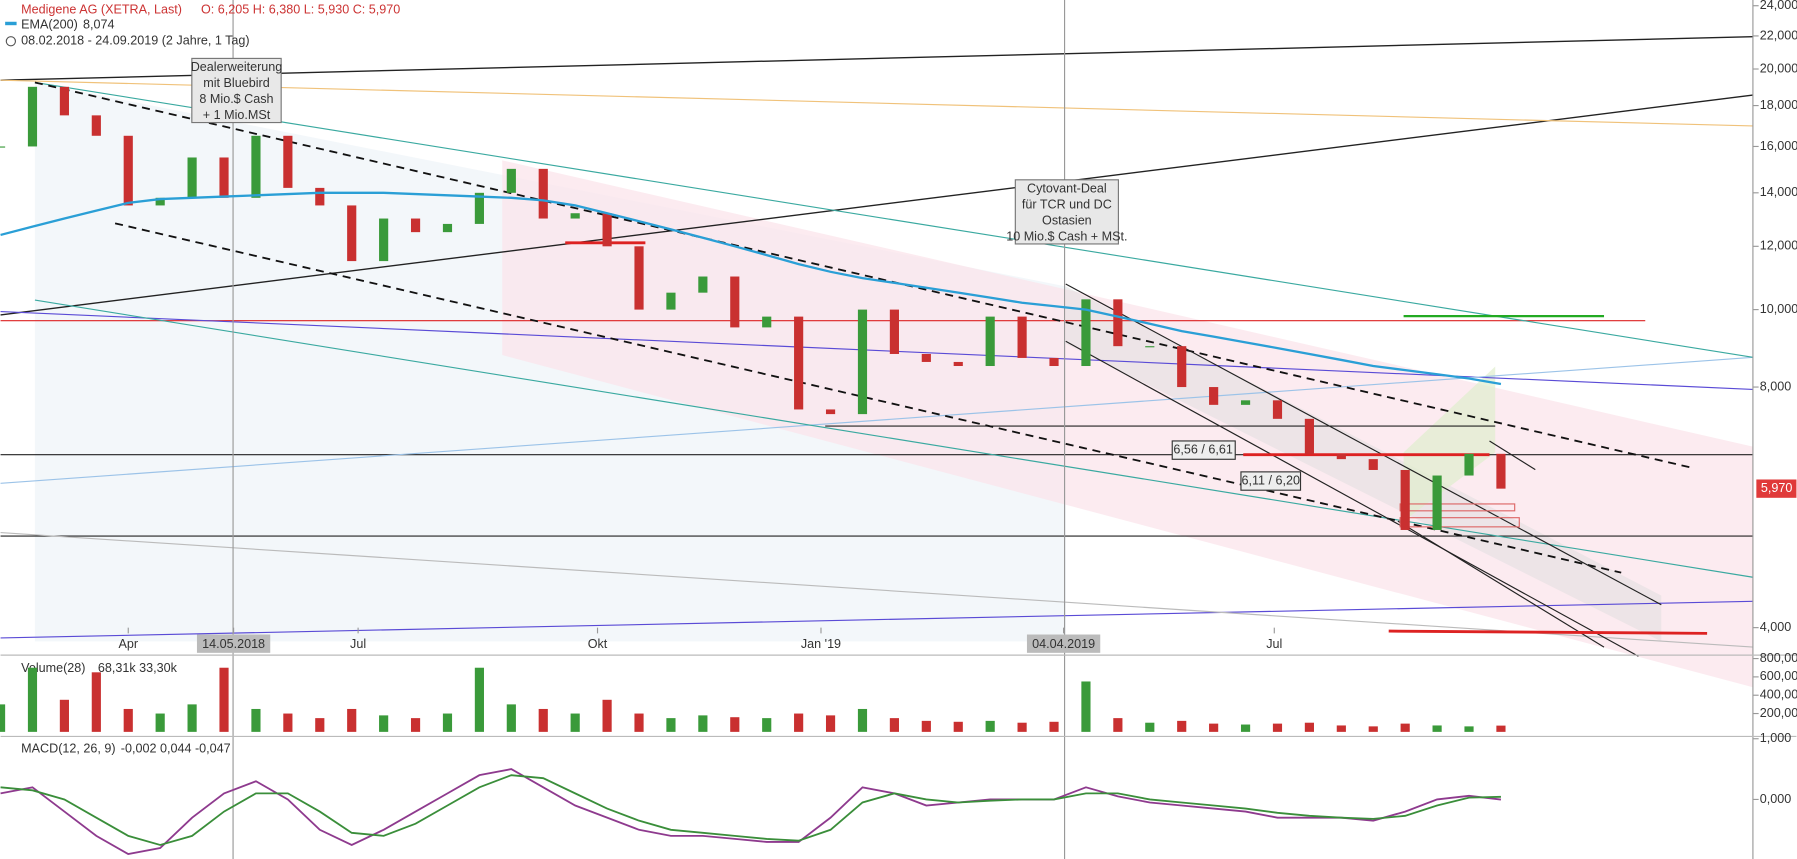  What do you see at coordinates (1778, 6) in the screenshot?
I see `y-tick-label: 24,000` at bounding box center [1778, 6].